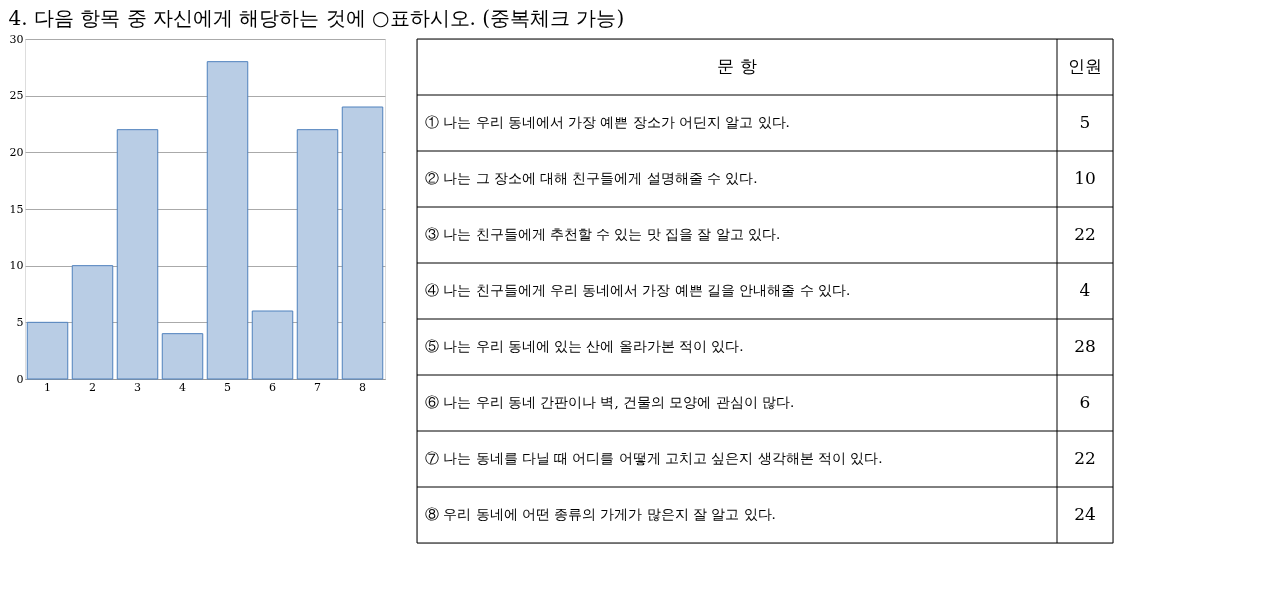 This screenshot has height=601, width=1280. What do you see at coordinates (1085, 346) in the screenshot?
I see `text: 28` at bounding box center [1085, 346].